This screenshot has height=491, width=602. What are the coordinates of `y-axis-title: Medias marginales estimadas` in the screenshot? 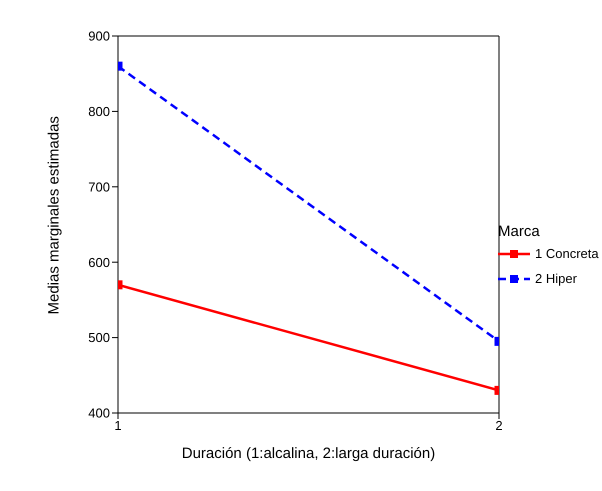 It's located at (53, 215).